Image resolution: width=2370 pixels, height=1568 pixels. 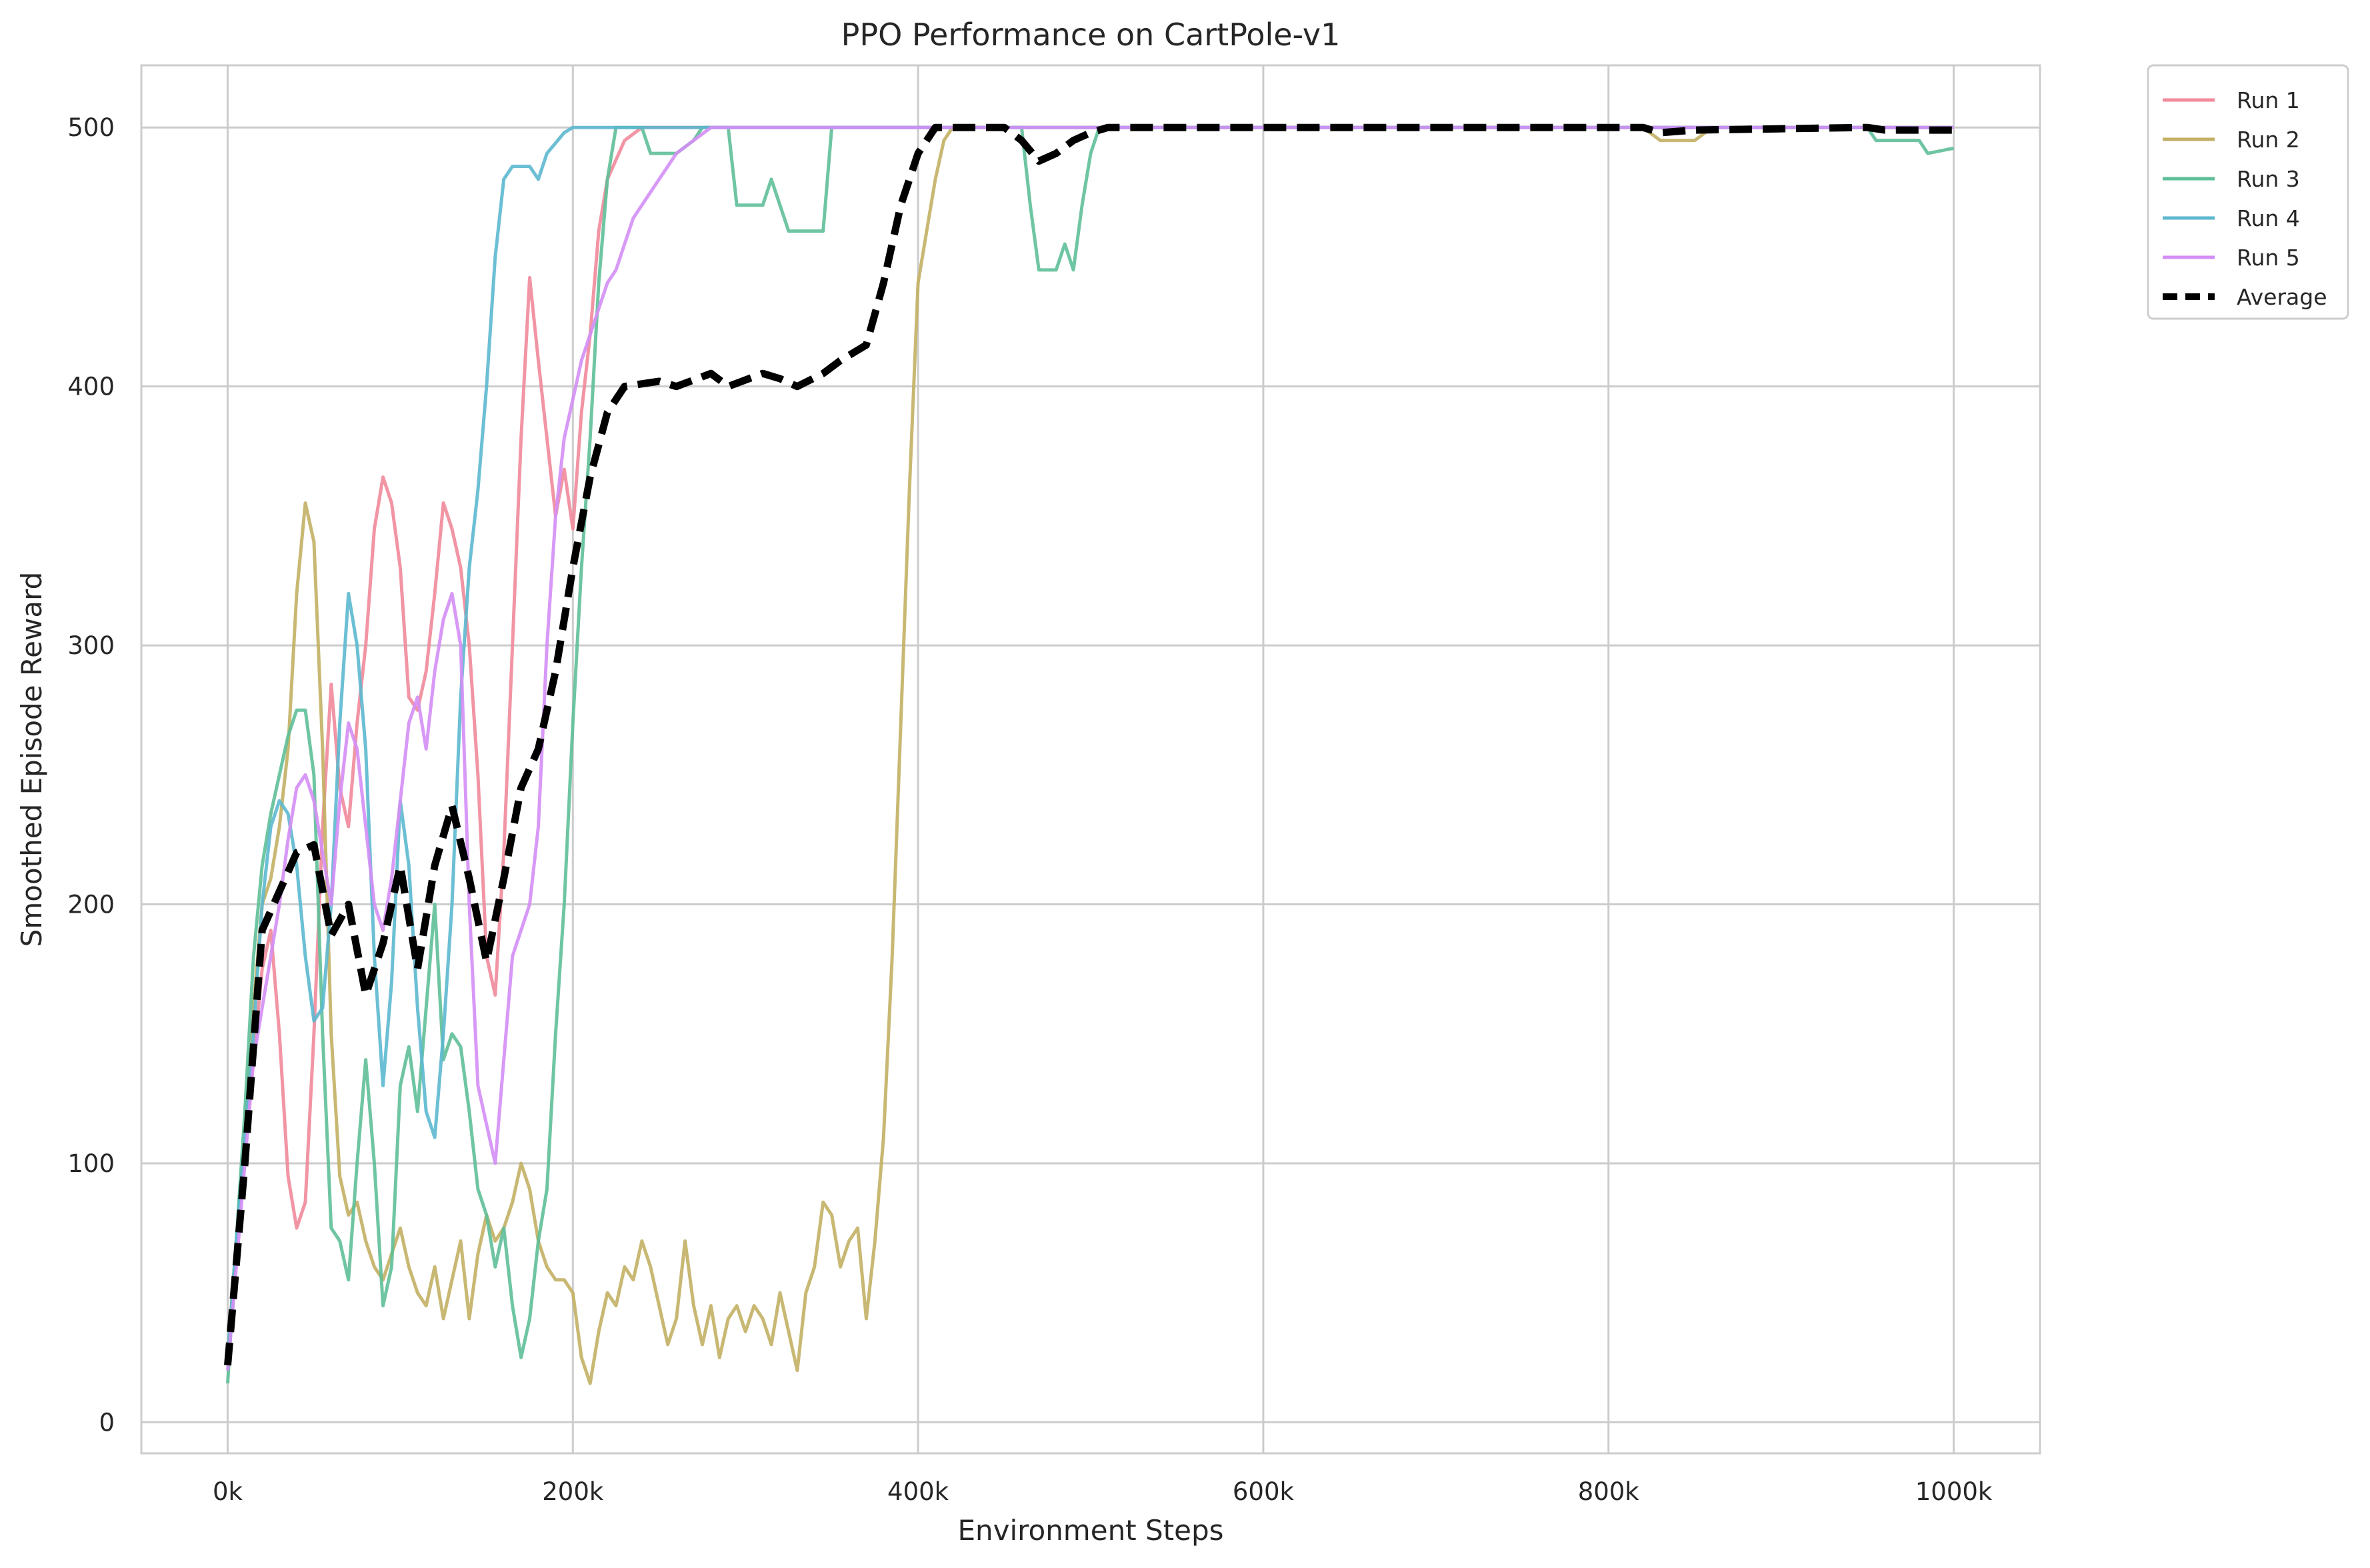 I want to click on y-tick-label: 500, so click(x=91, y=127).